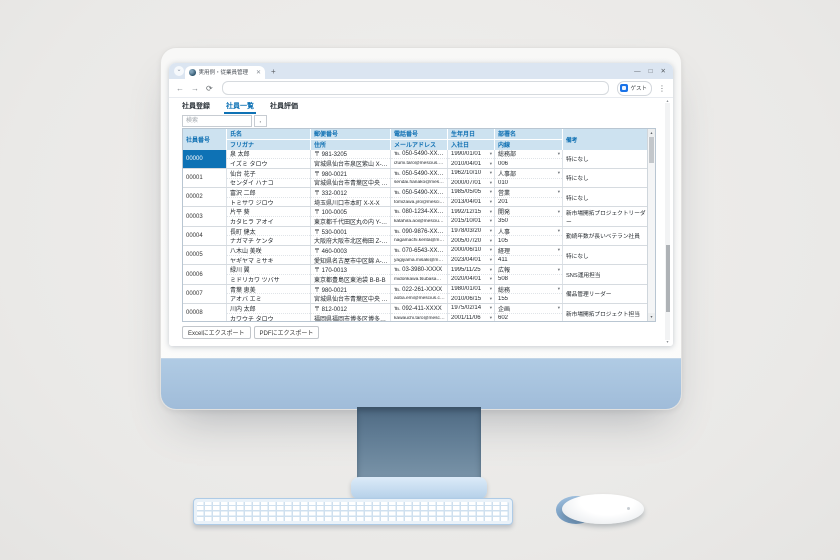 The image size is (840, 560). I want to click on name-cell: 長町 健太 ナガマチ ケンタ, so click(269, 236).